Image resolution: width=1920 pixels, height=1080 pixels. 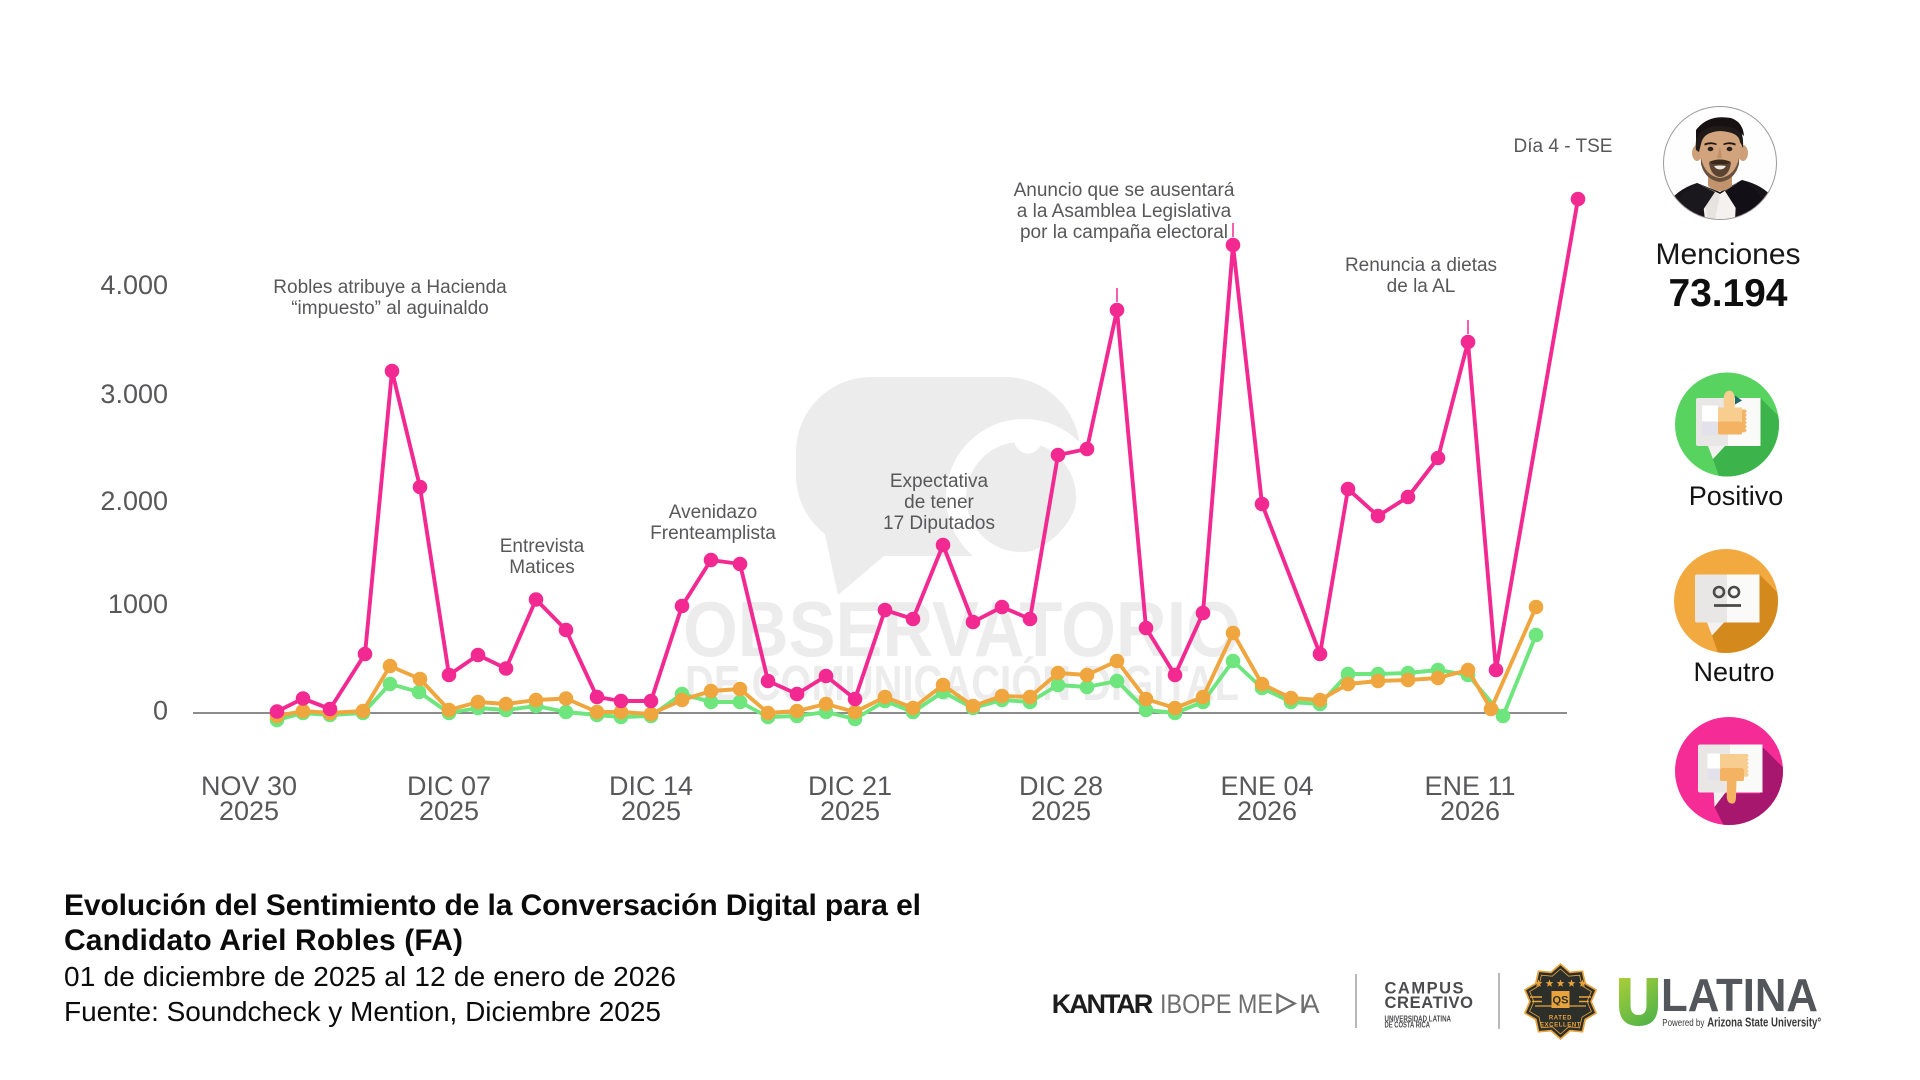 What do you see at coordinates (1560, 1026) in the screenshot?
I see `svg-text: EXCELLENT` at bounding box center [1560, 1026].